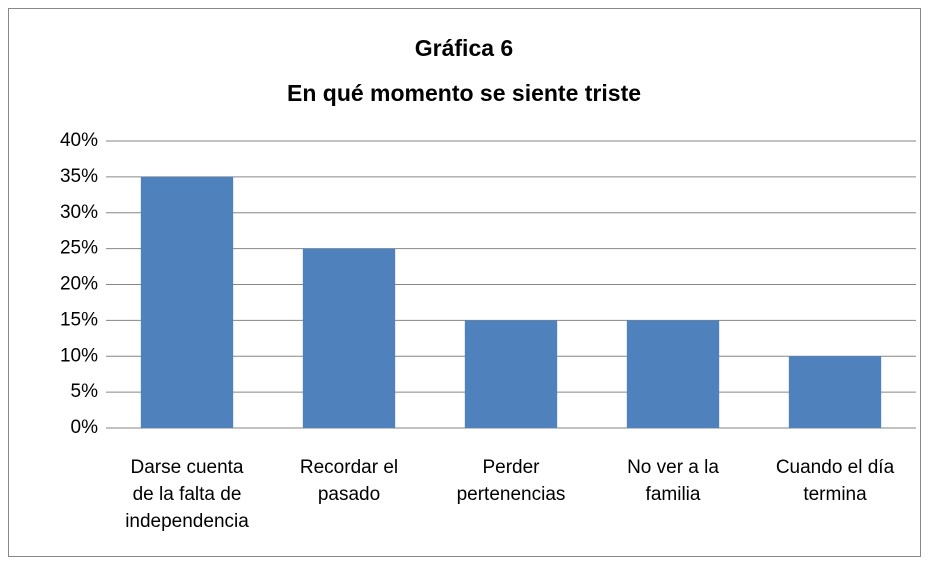  I want to click on x-tick-label: Perder pertenencias, so click(511, 481).